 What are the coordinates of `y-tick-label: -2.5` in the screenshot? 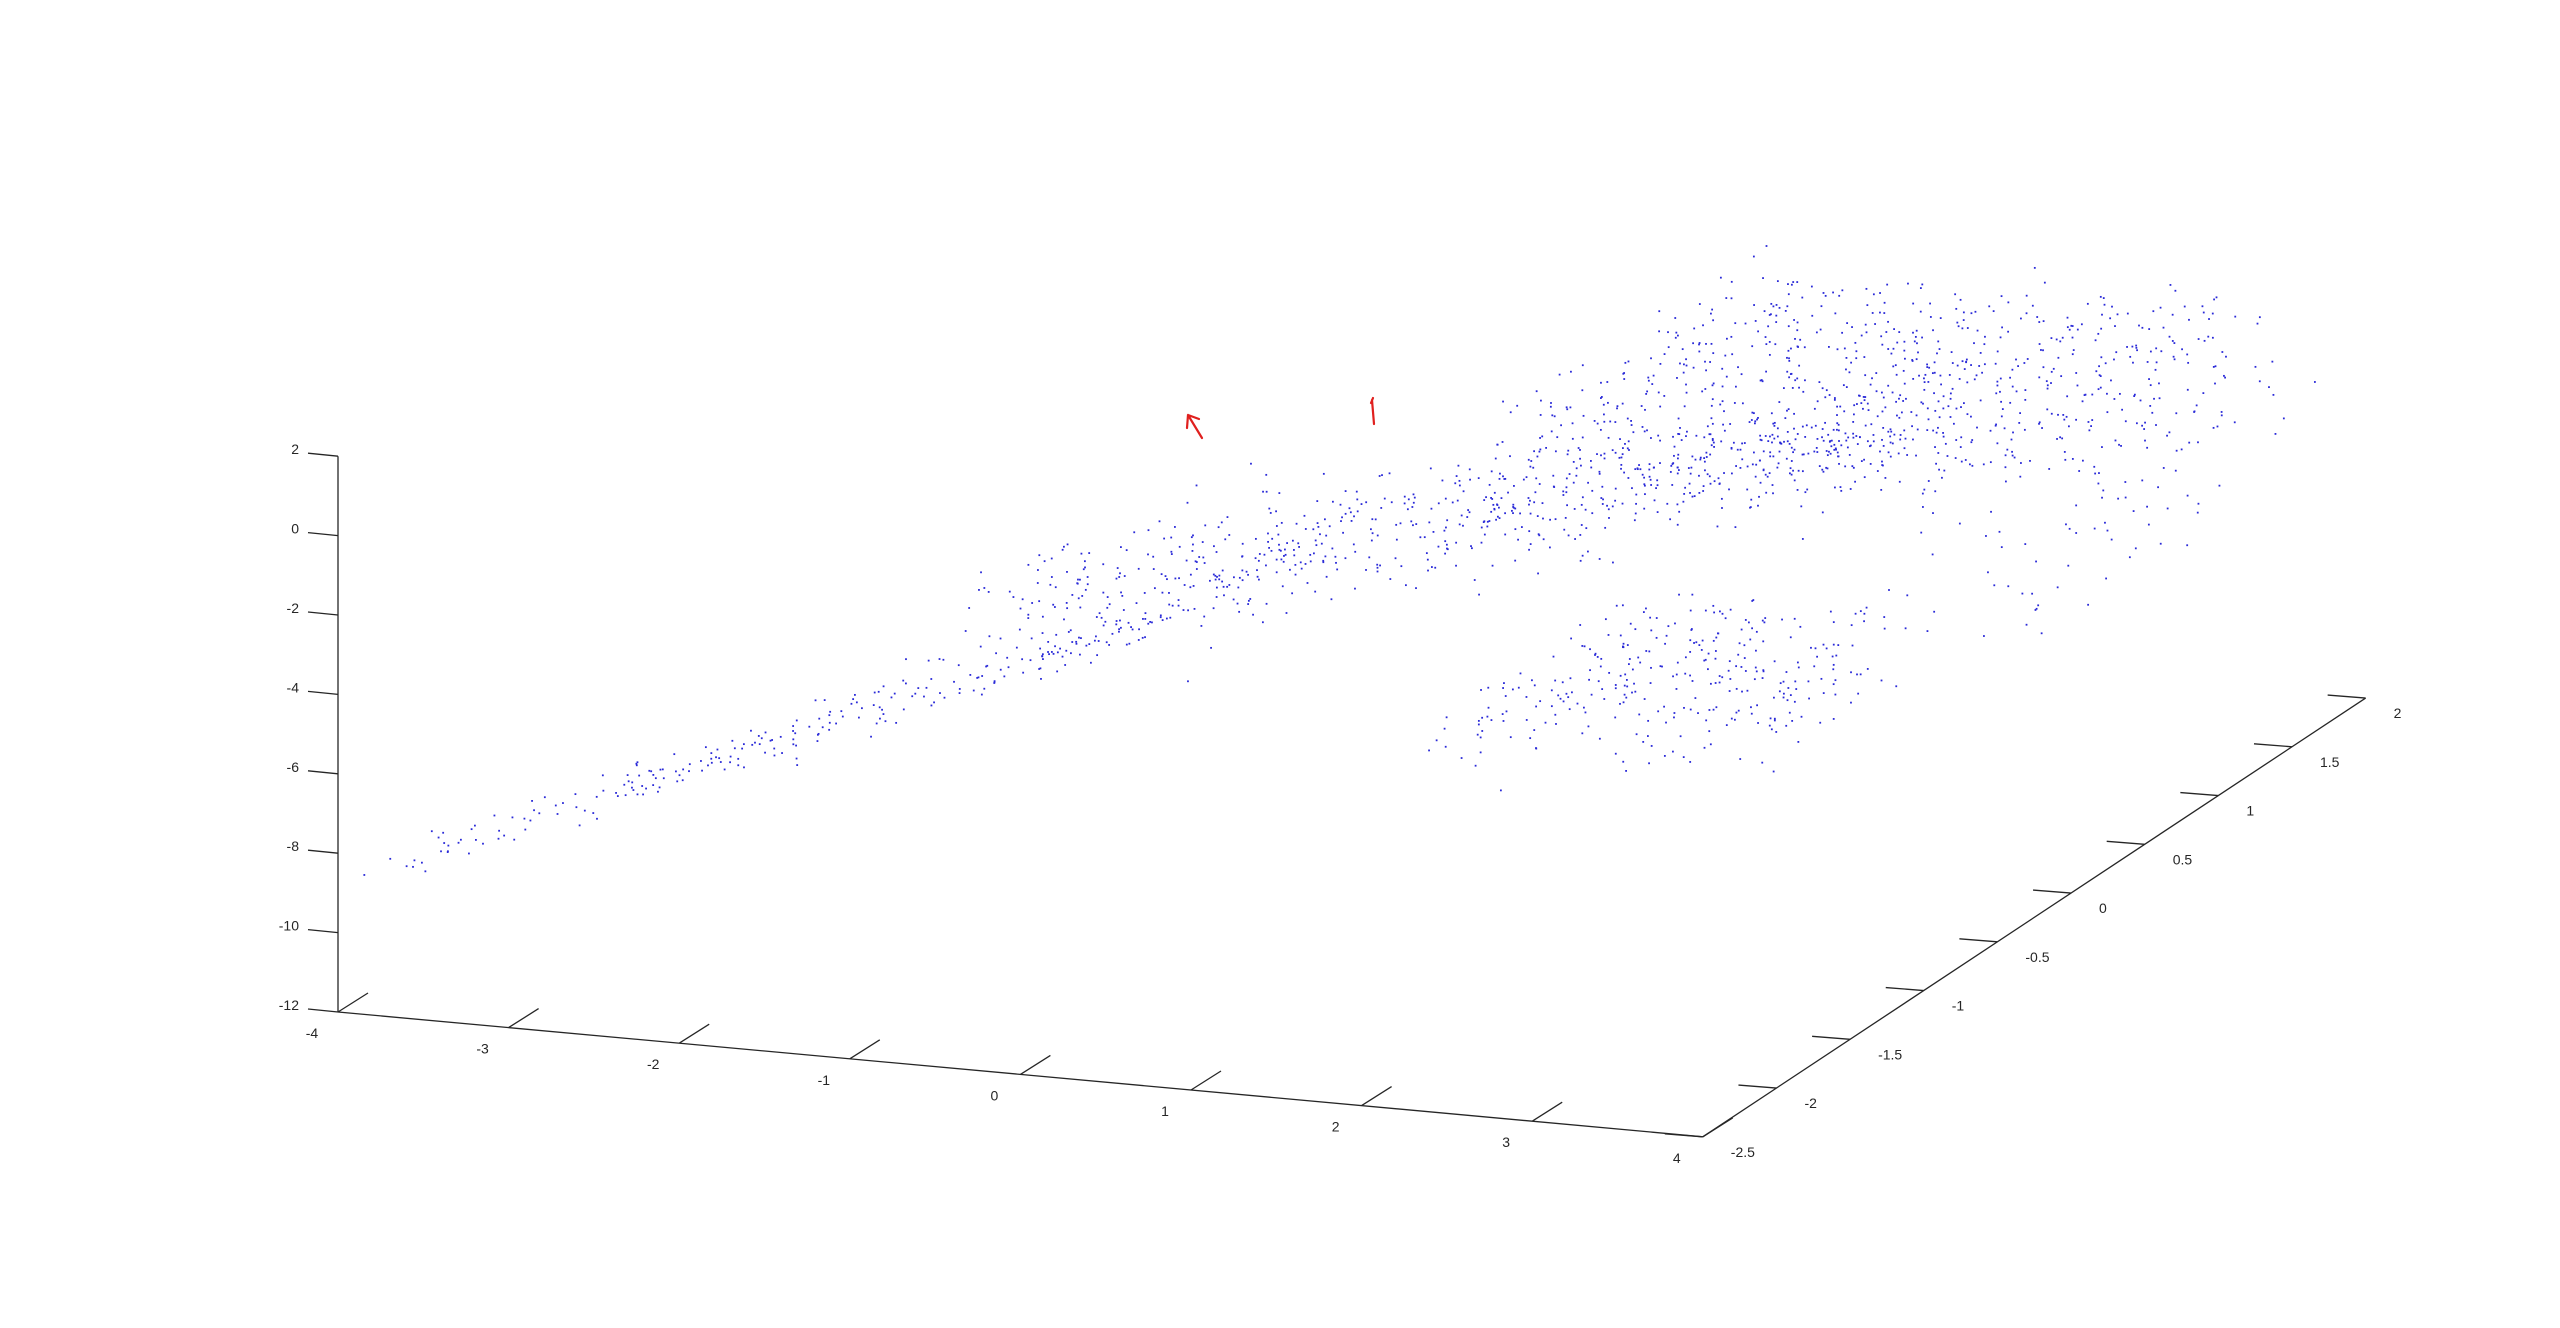 It's located at (1743, 1152).